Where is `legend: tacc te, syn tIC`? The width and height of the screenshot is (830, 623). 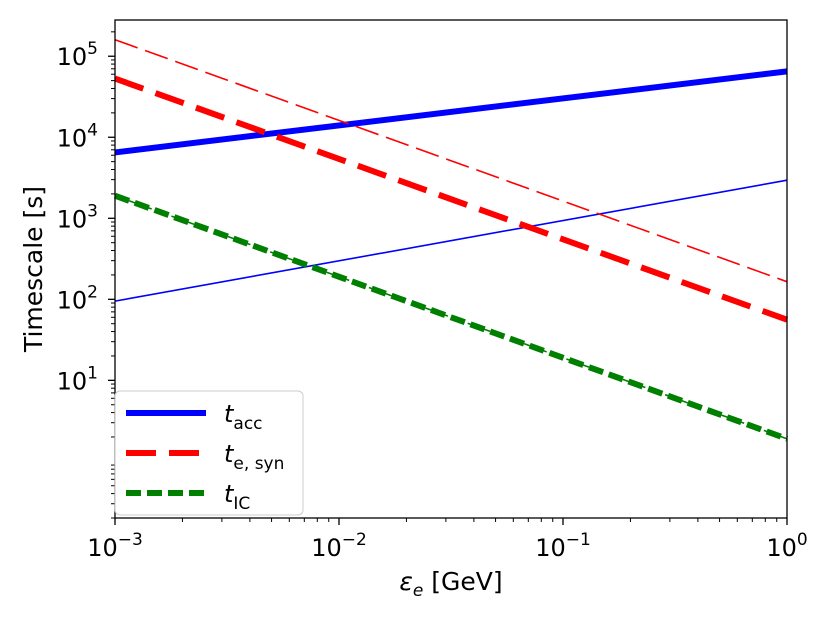
legend: tacc te, syn tIC is located at coordinates (209, 453).